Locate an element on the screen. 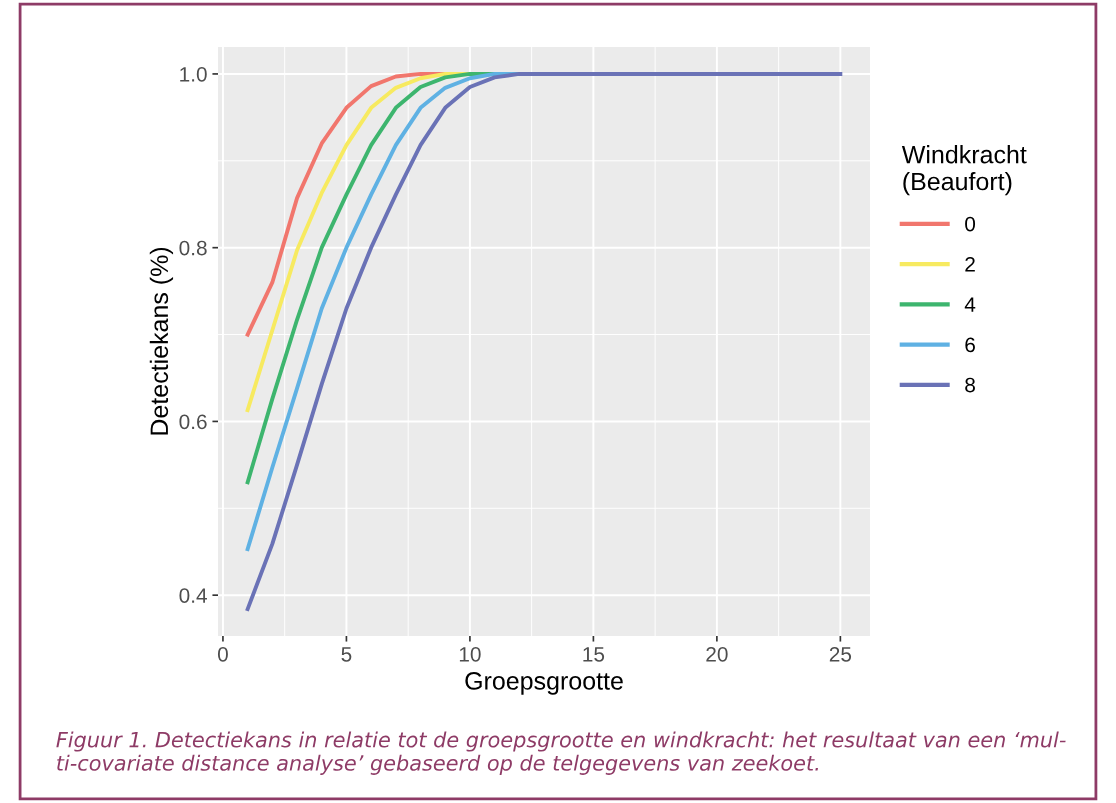 This screenshot has height=803, width=1116. legend-label: 0 is located at coordinates (970, 224).